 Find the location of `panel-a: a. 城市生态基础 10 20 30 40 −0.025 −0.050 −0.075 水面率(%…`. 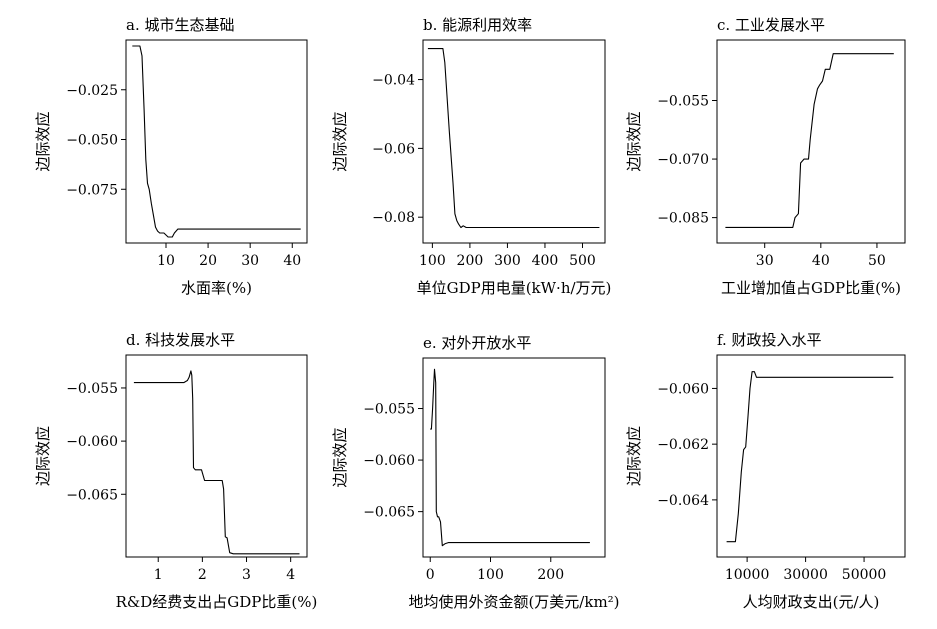

panel-a: a. 城市生态基础 10 20 30 40 −0.025 −0.050 −0.075 水面率(%… is located at coordinates (171, 156).